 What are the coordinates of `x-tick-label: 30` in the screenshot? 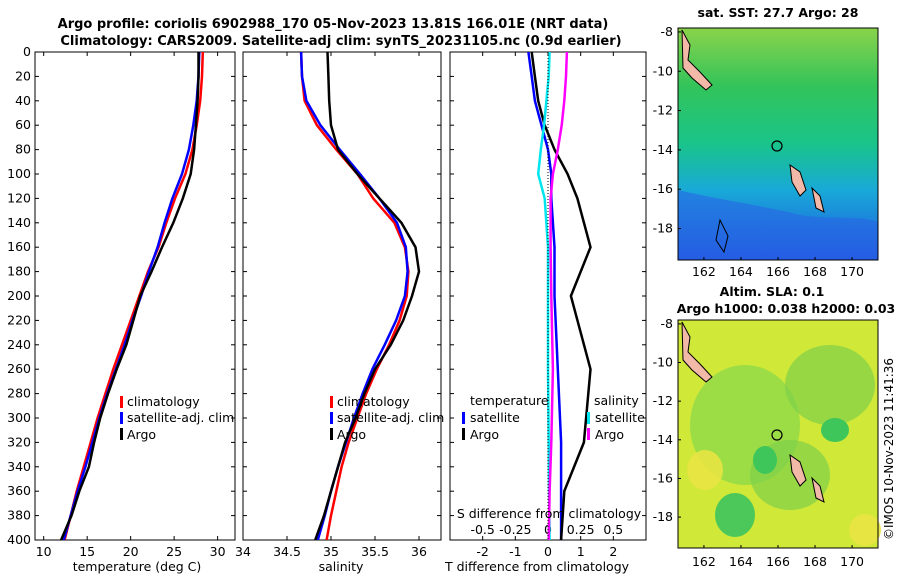 It's located at (218, 551).